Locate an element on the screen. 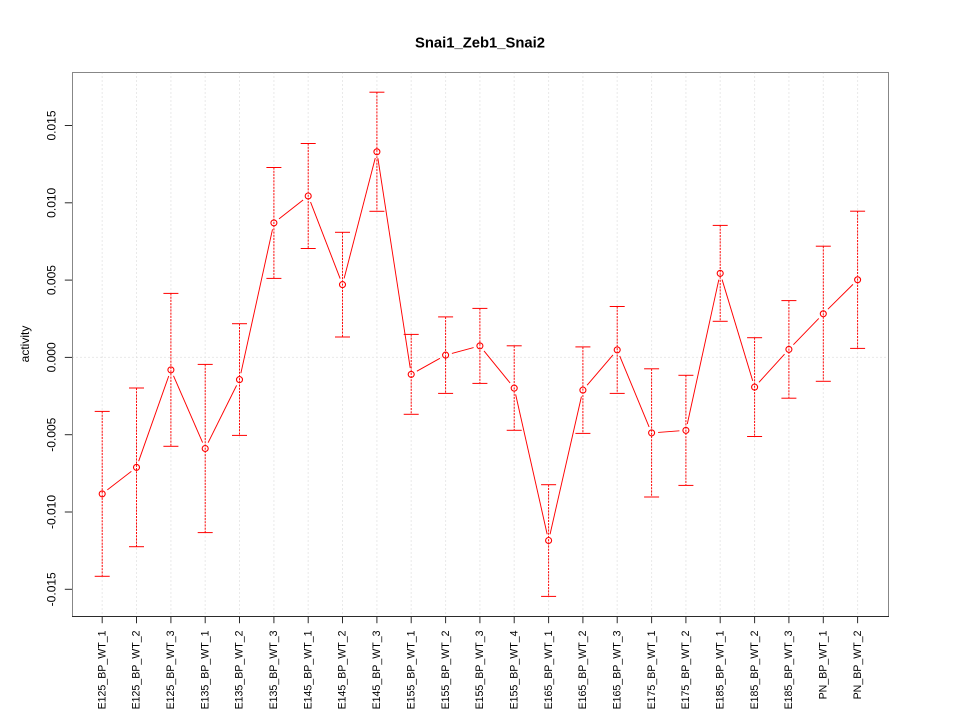  svg-text: E155_BP_WT_2 is located at coordinates (446, 669).